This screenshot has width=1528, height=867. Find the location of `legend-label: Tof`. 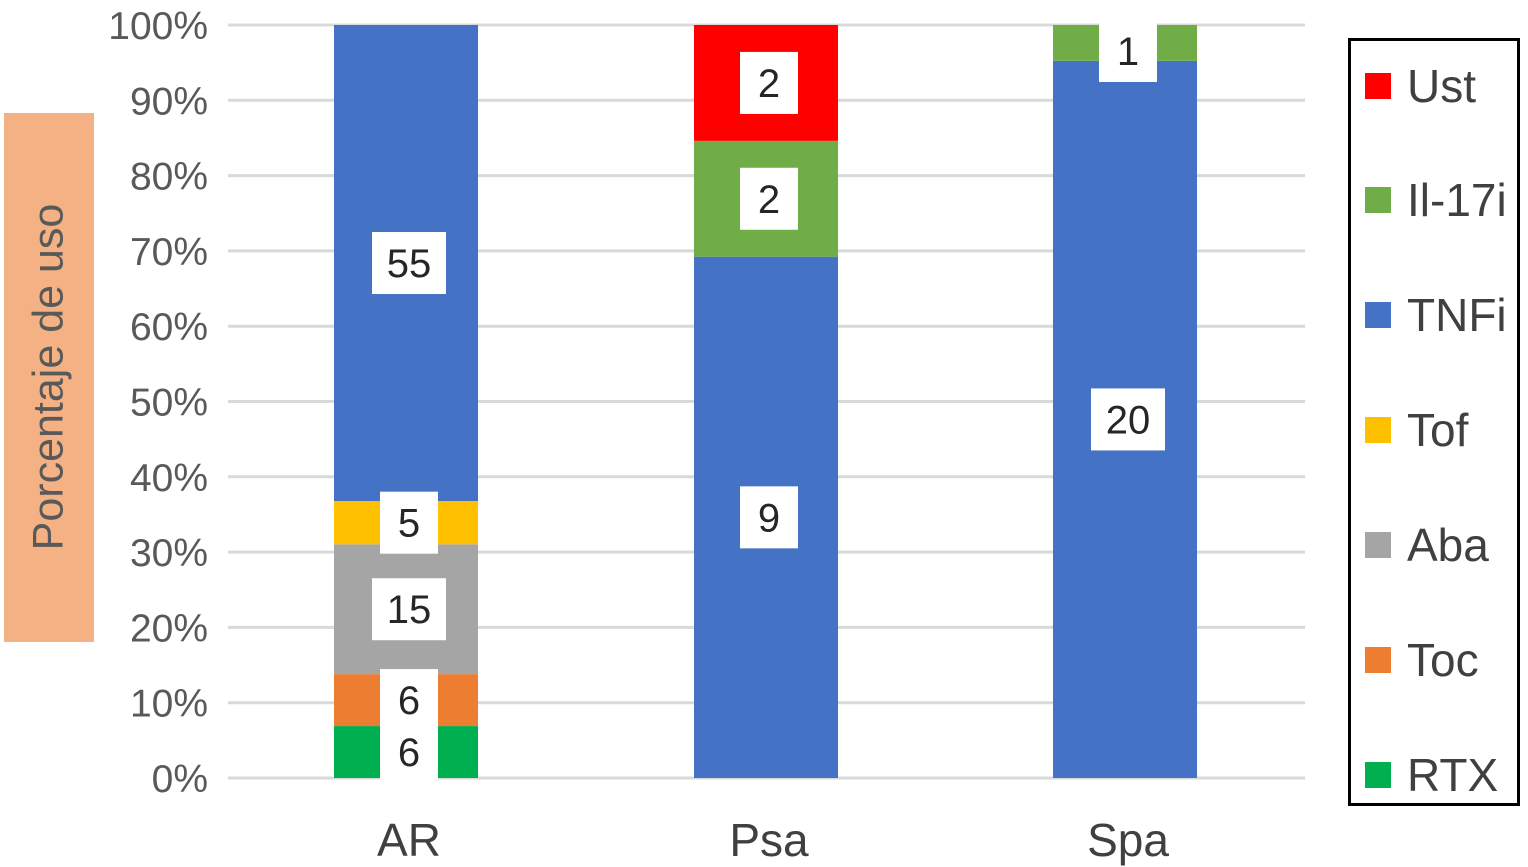

legend-label: Tof is located at coordinates (1438, 430).